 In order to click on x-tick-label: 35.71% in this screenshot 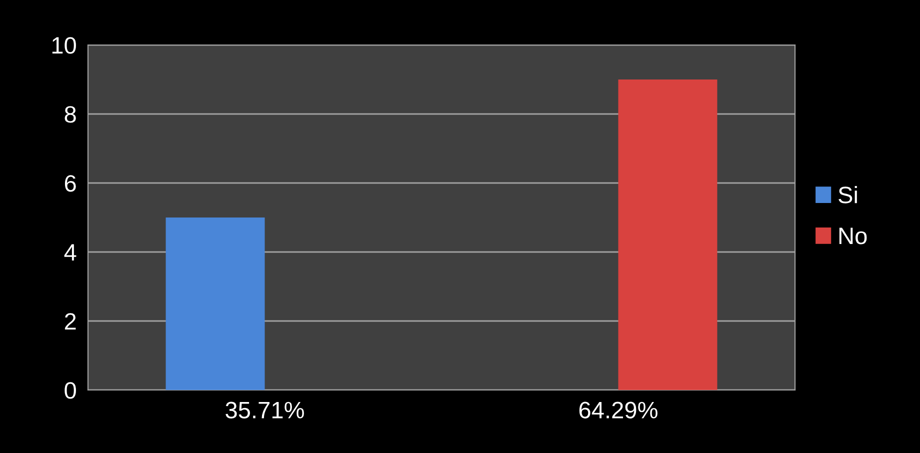, I will do `click(265, 410)`.